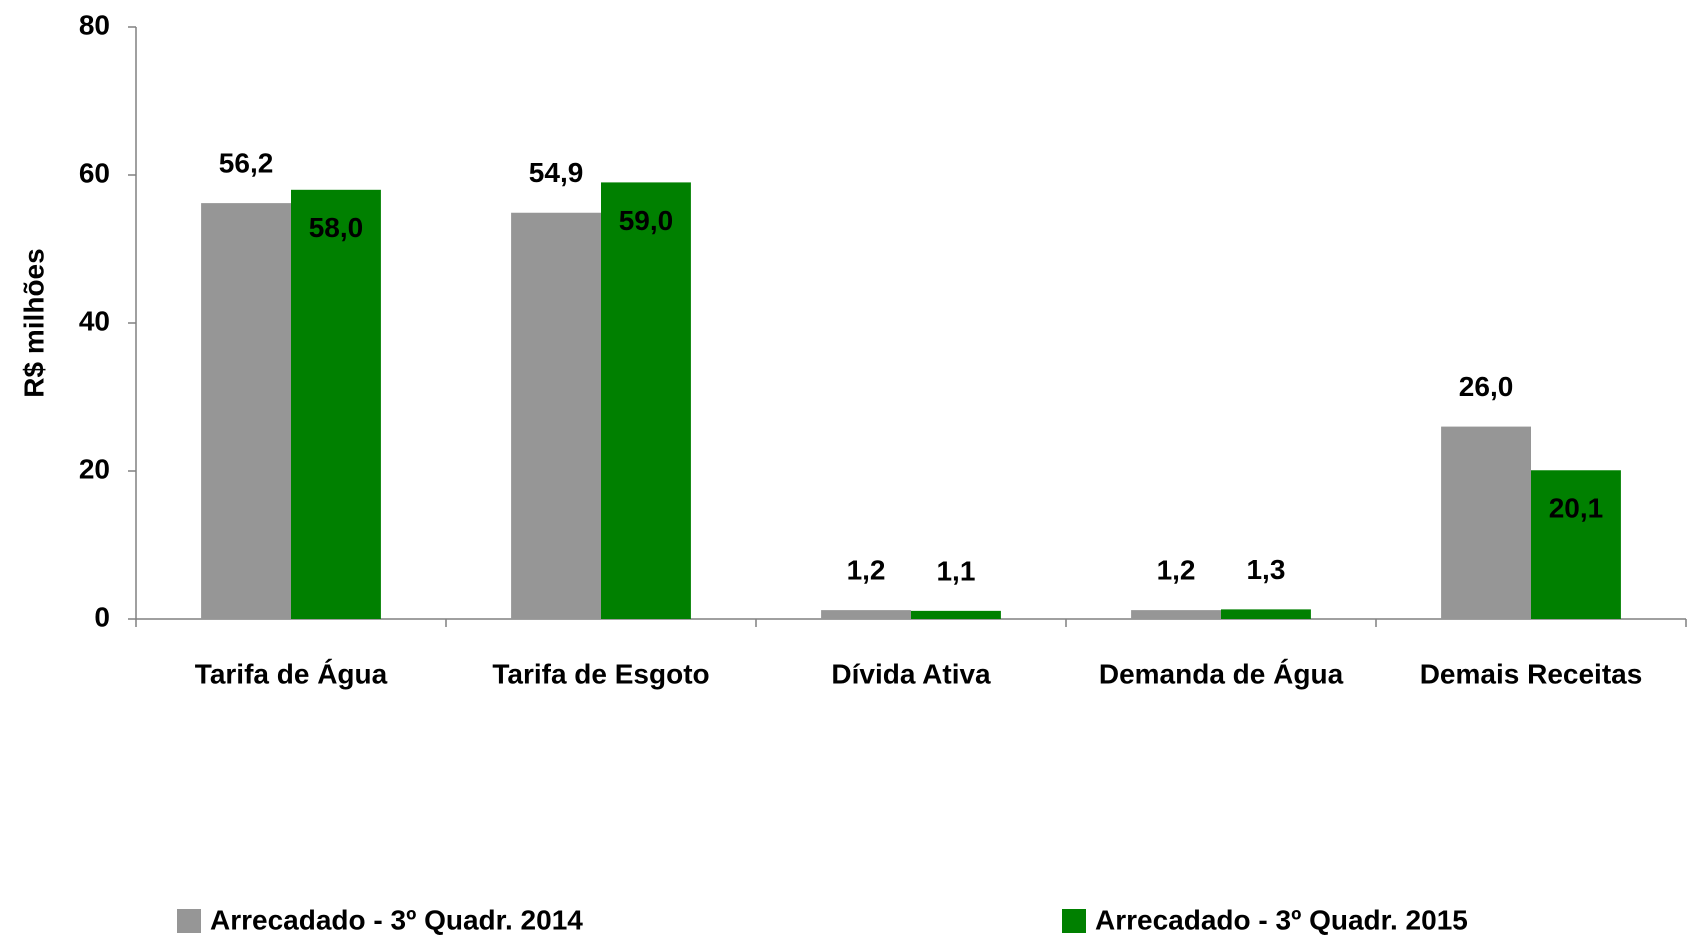 The width and height of the screenshot is (1700, 938). What do you see at coordinates (94, 172) in the screenshot?
I see `y-tick-label: 60` at bounding box center [94, 172].